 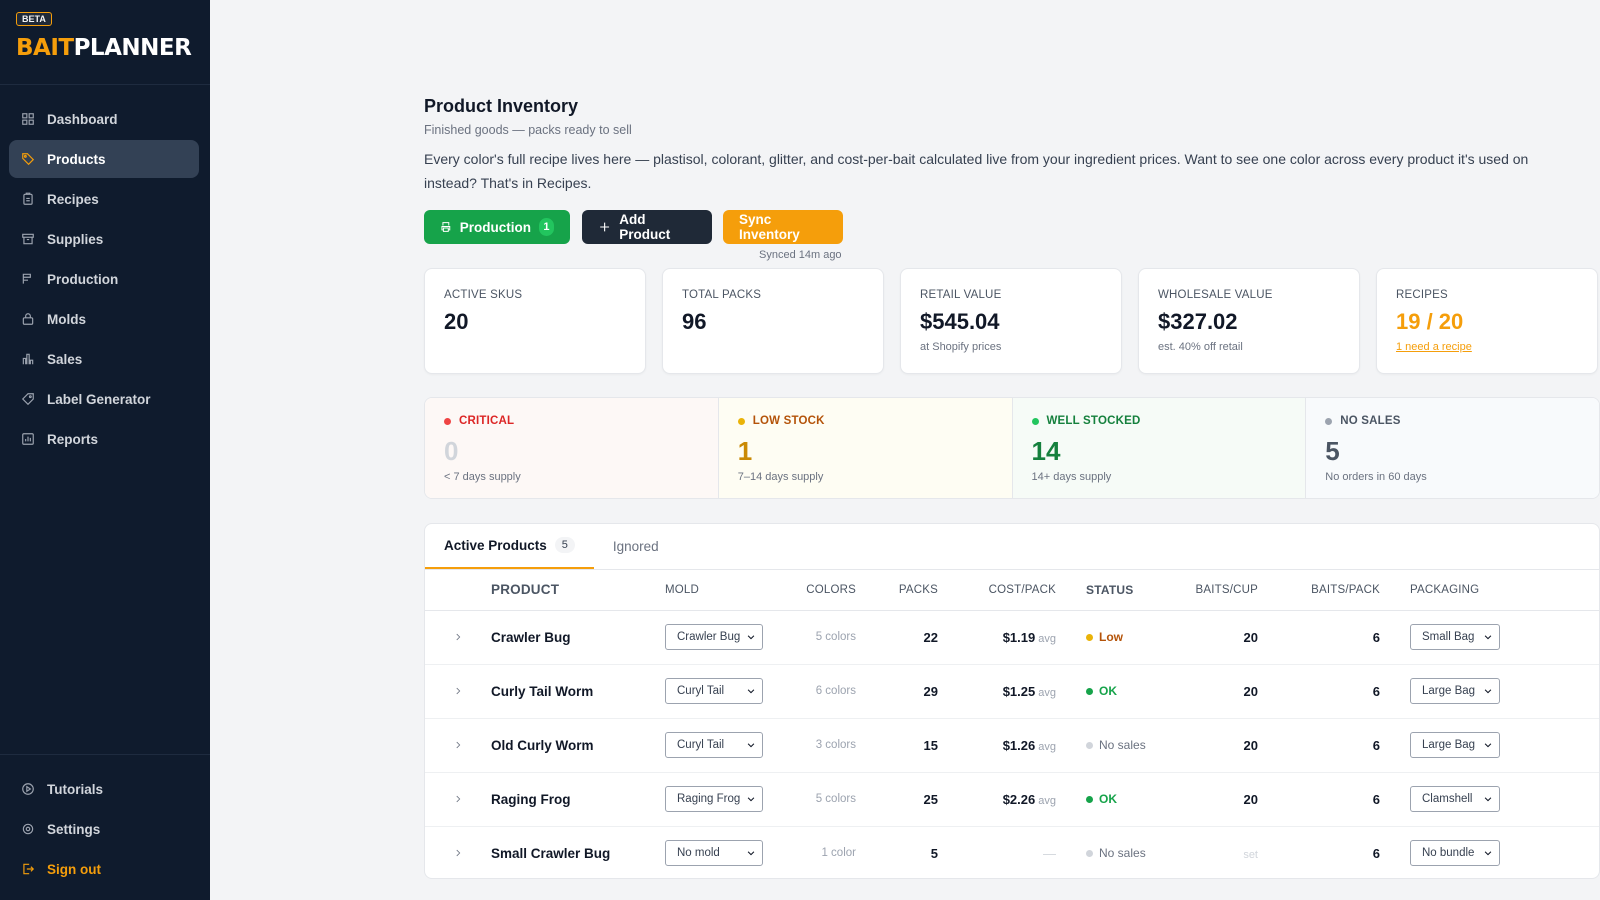 I want to click on sidebar-item-settings: Settings, so click(x=104, y=829).